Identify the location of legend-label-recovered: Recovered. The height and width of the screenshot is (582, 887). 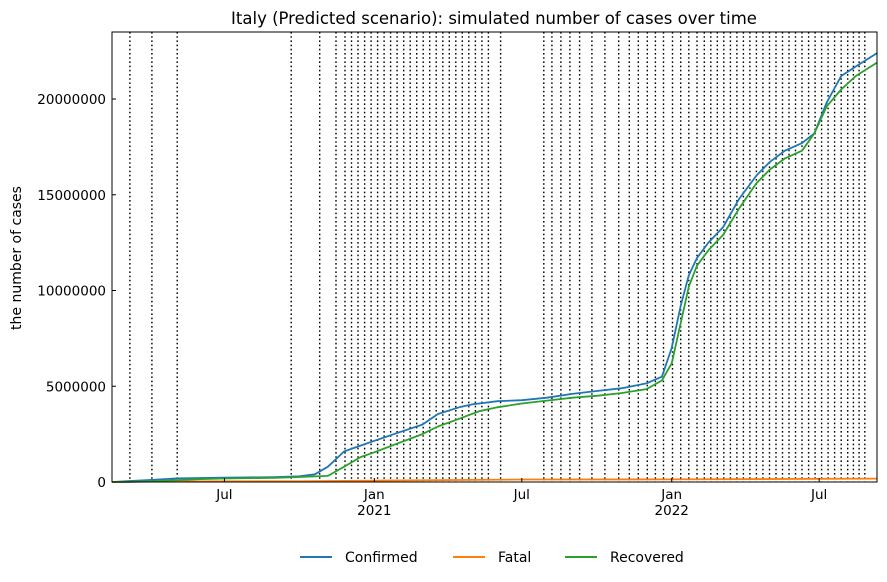
(647, 558).